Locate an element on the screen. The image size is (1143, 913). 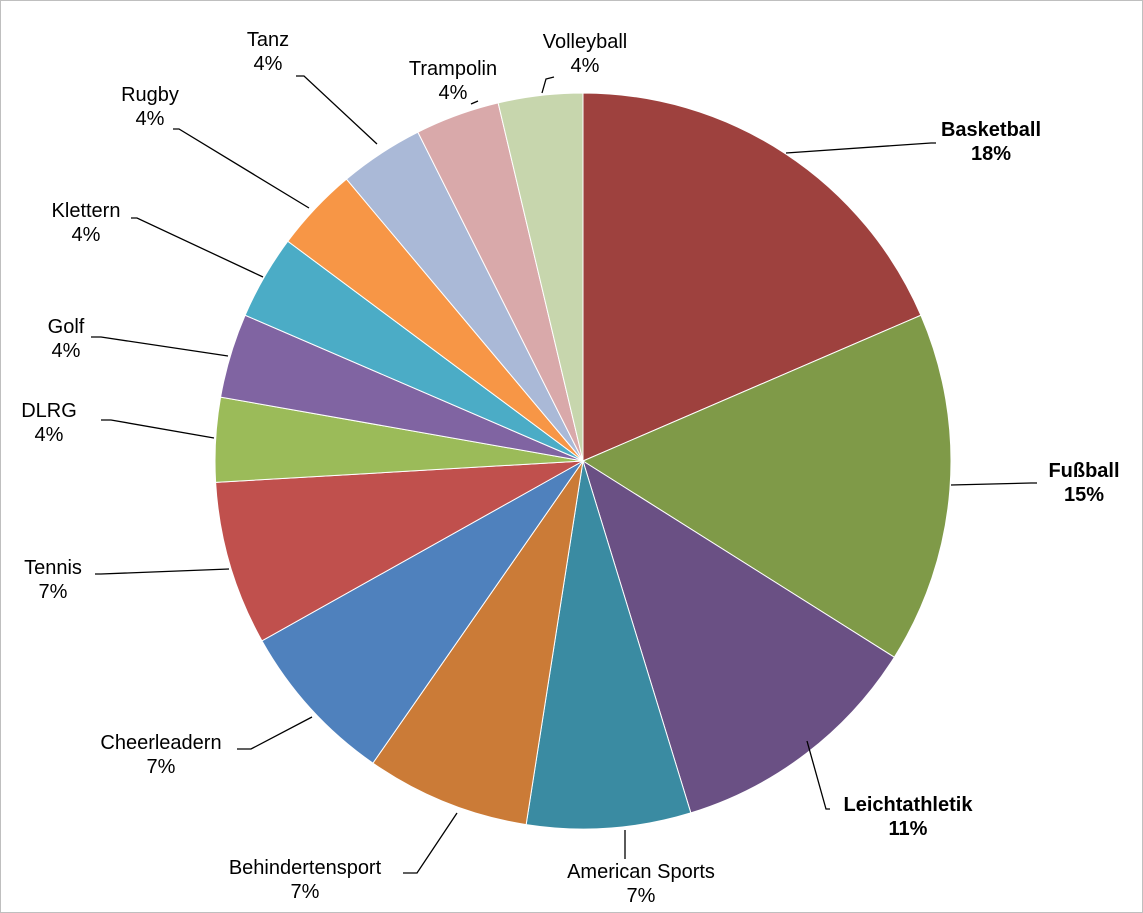
pie-slice-basketball is located at coordinates (752, 277).